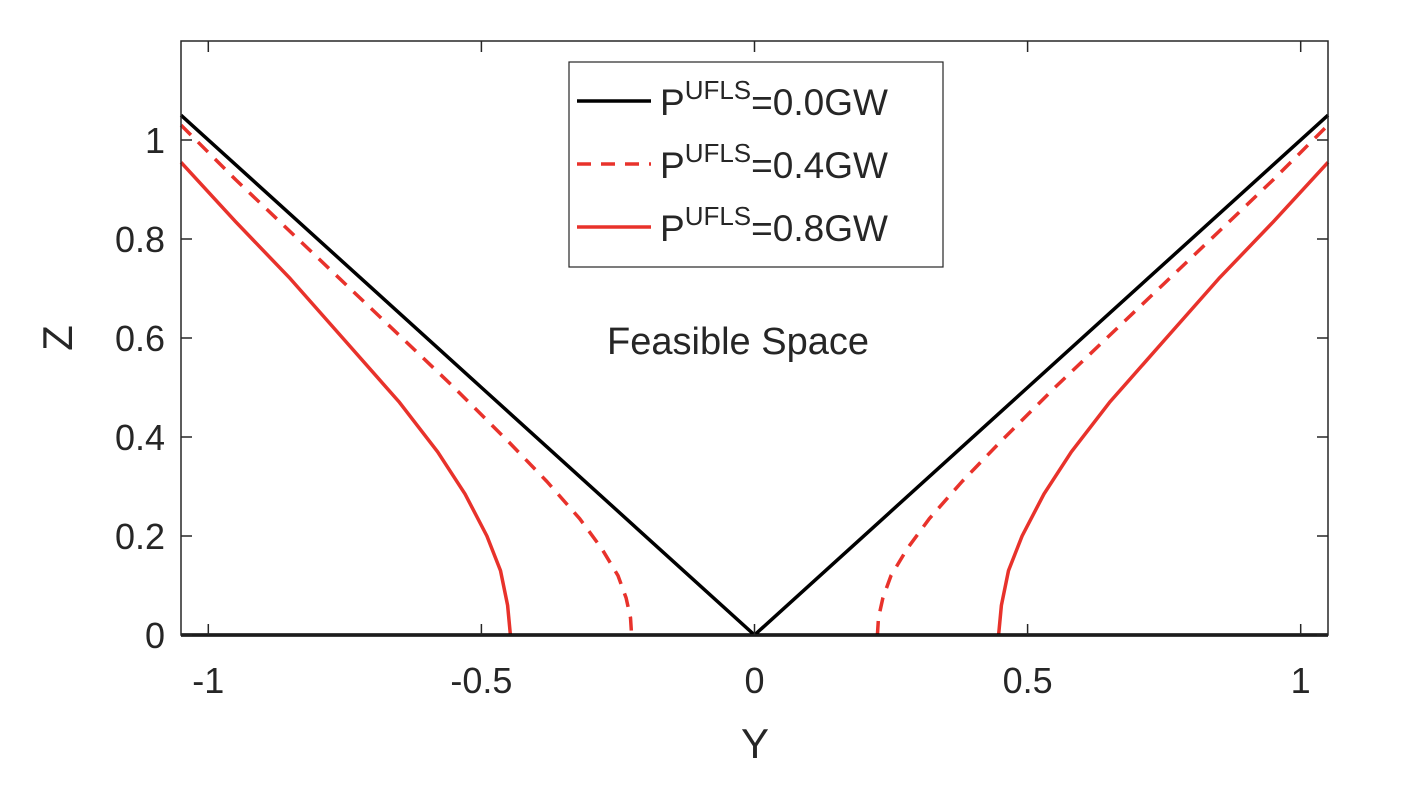 The width and height of the screenshot is (1426, 802). Describe the element at coordinates (208, 680) in the screenshot. I see `x-tick-label: -1` at that location.